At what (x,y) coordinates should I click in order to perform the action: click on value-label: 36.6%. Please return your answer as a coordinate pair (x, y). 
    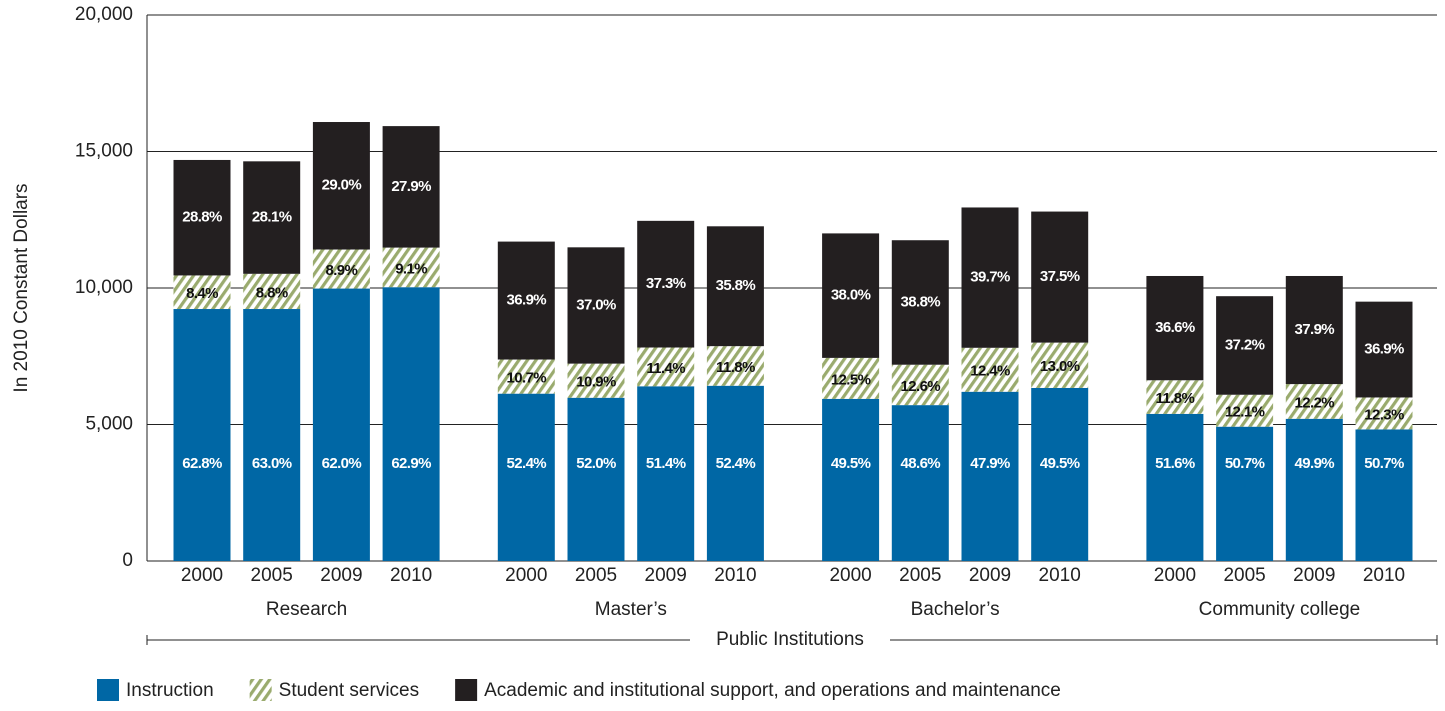
    Looking at the image, I should click on (1175, 327).